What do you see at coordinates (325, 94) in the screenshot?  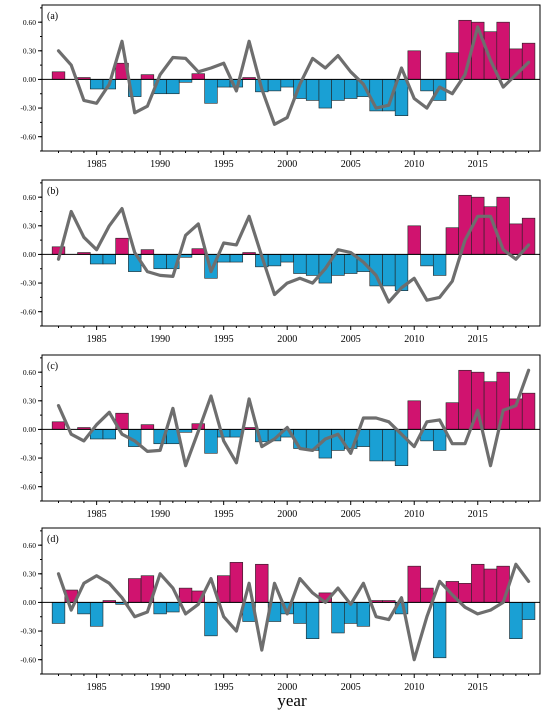 I see `bar-2003` at bounding box center [325, 94].